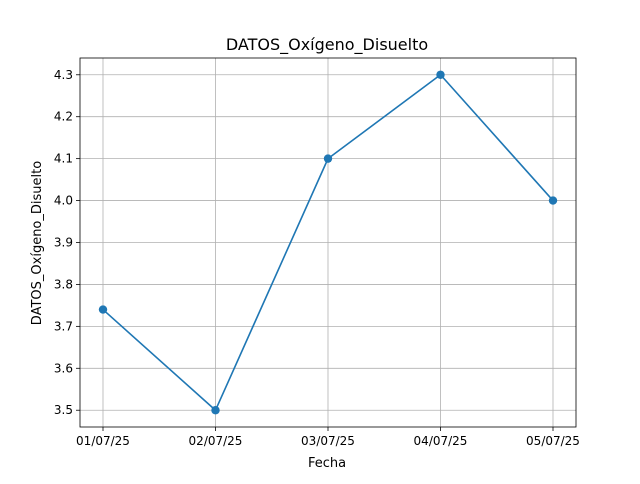 This screenshot has height=484, width=640. I want to click on y-tick-label: 3.9, so click(63, 243).